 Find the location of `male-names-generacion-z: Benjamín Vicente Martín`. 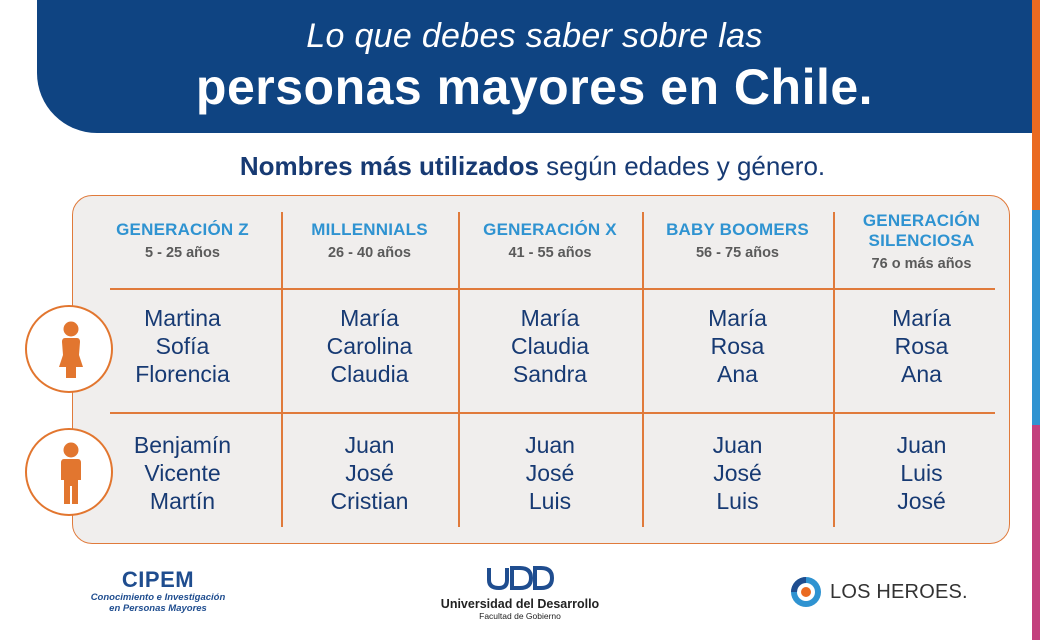

male-names-generacion-z: Benjamín Vicente Martín is located at coordinates (182, 473).